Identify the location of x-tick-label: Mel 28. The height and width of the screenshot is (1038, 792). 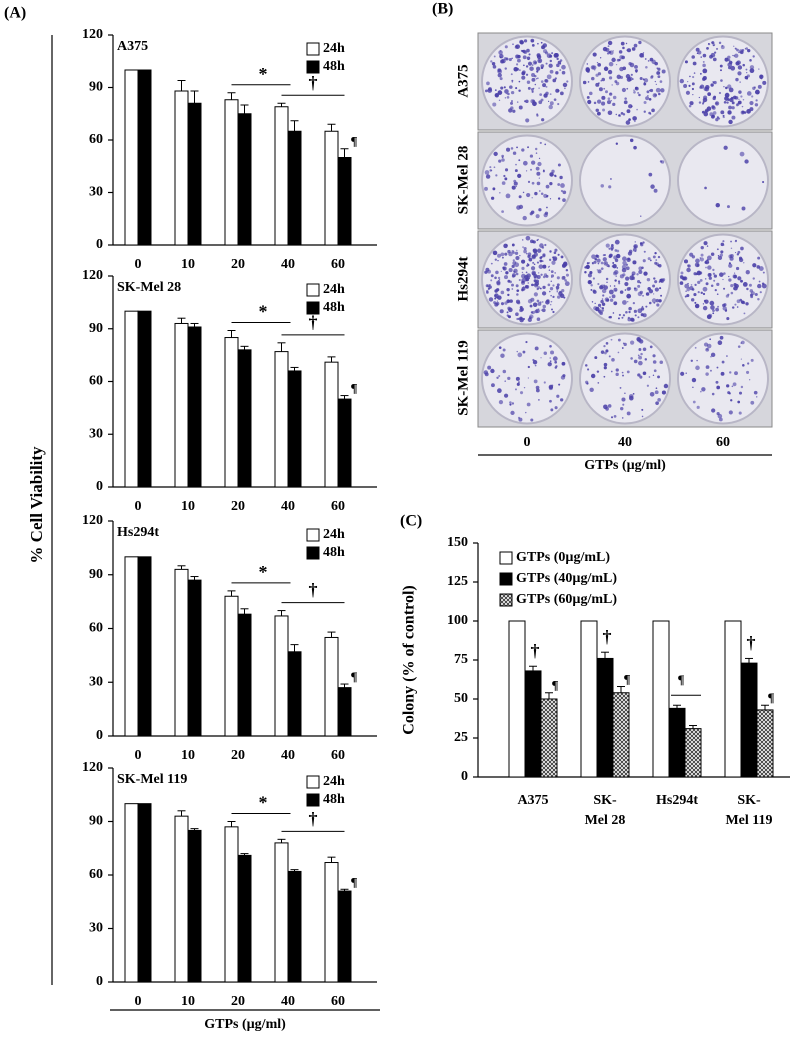
(605, 820).